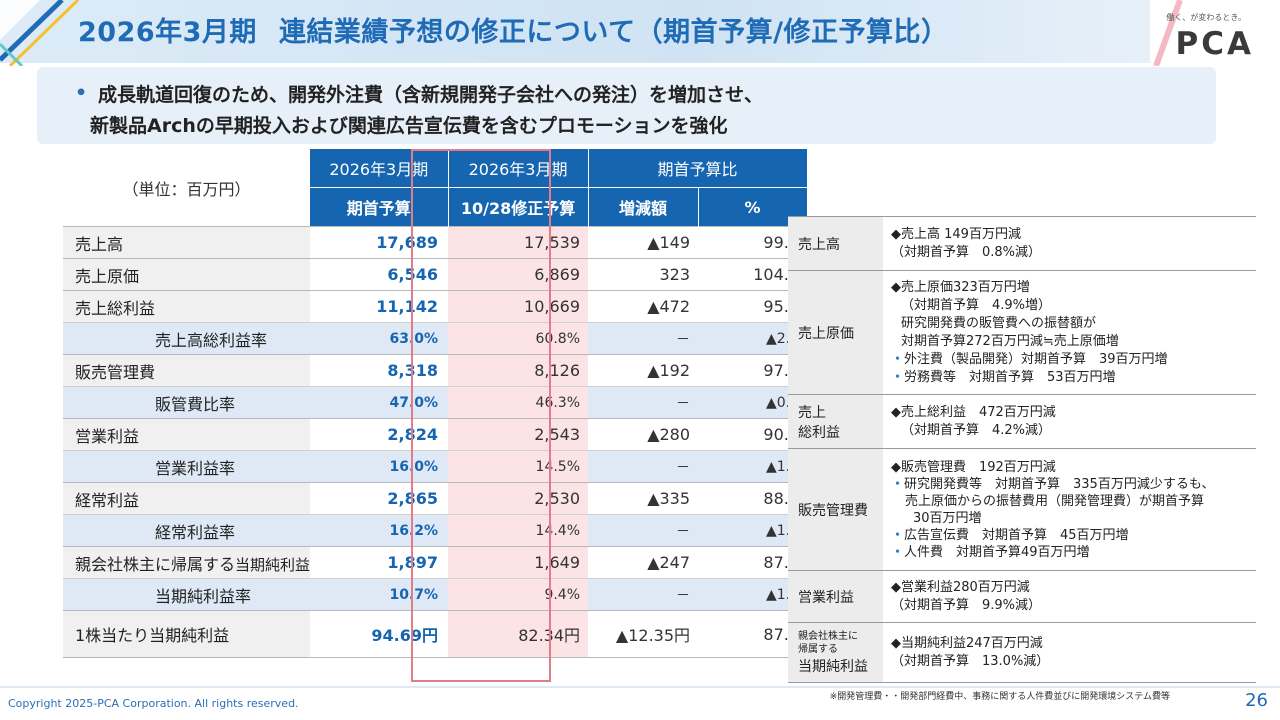 This screenshot has width=1280, height=720. I want to click on diff-value: 323, so click(643, 274).